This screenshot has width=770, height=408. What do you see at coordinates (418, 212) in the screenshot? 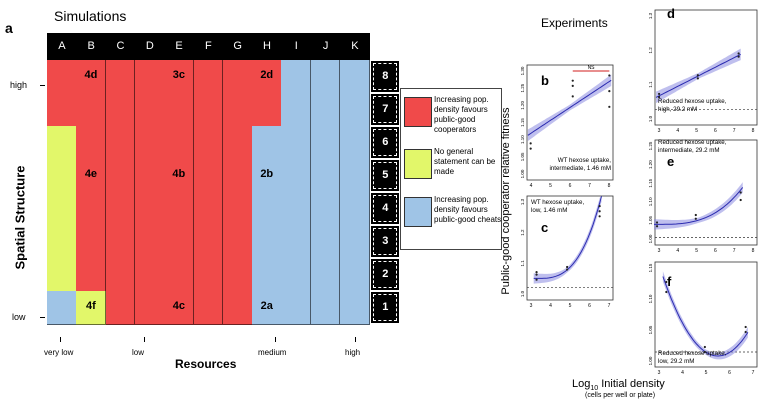
I see `legend-swatch-blue` at bounding box center [418, 212].